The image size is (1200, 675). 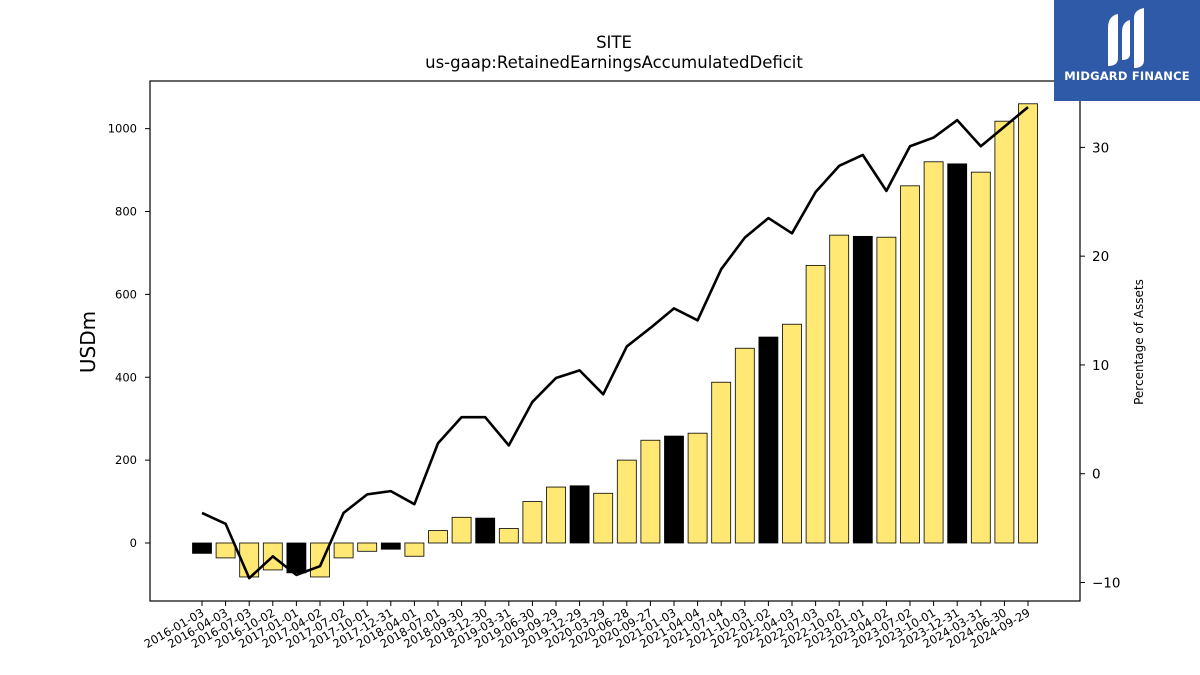 What do you see at coordinates (126, 294) in the screenshot?
I see `y-tick-label: 600` at bounding box center [126, 294].